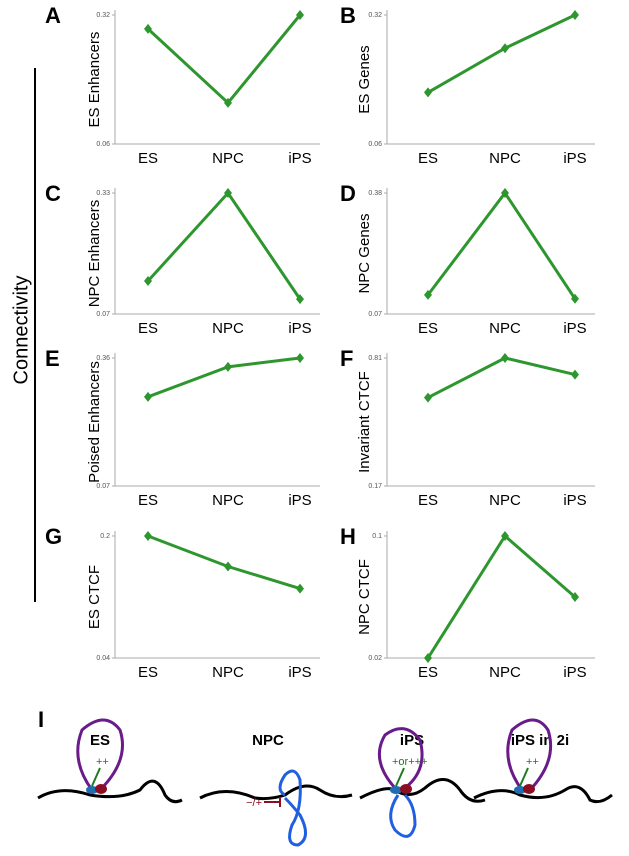  What do you see at coordinates (543, 761) in the screenshot?
I see `diagram-ips-2i` at bounding box center [543, 761].